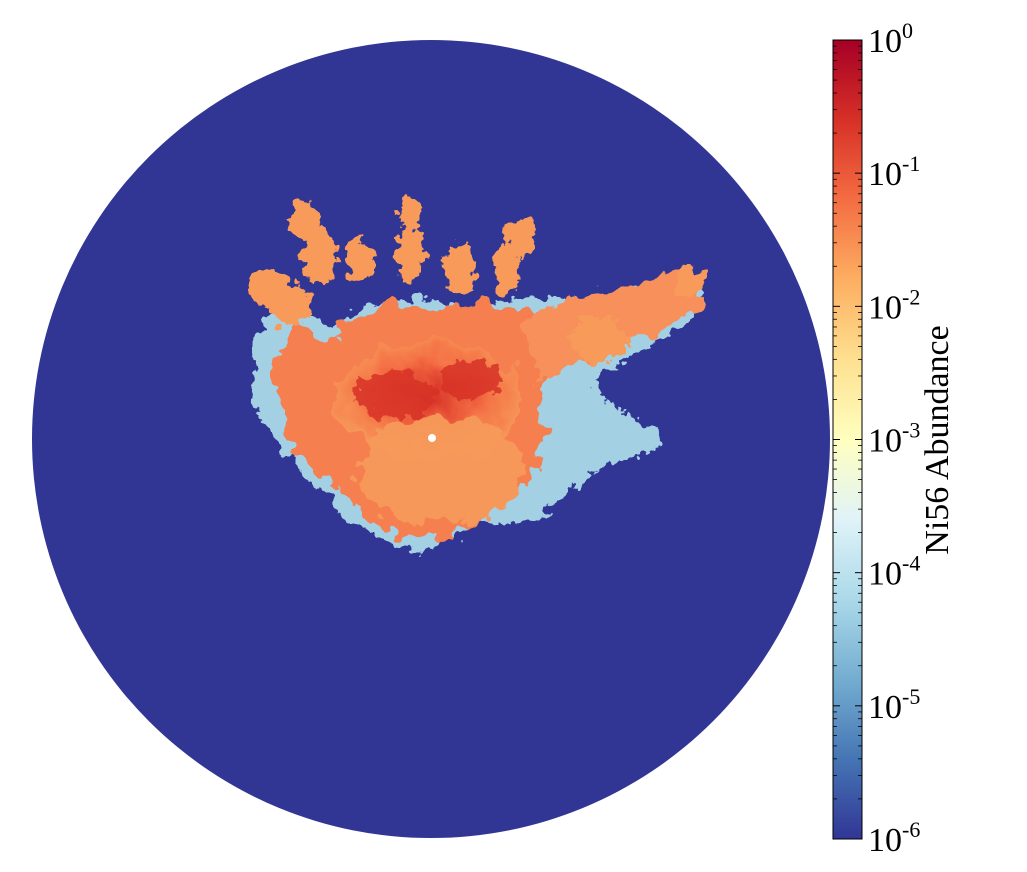 The height and width of the screenshot is (872, 1027). I want to click on colorbar-label: Ni56 Abundance, so click(937, 439).